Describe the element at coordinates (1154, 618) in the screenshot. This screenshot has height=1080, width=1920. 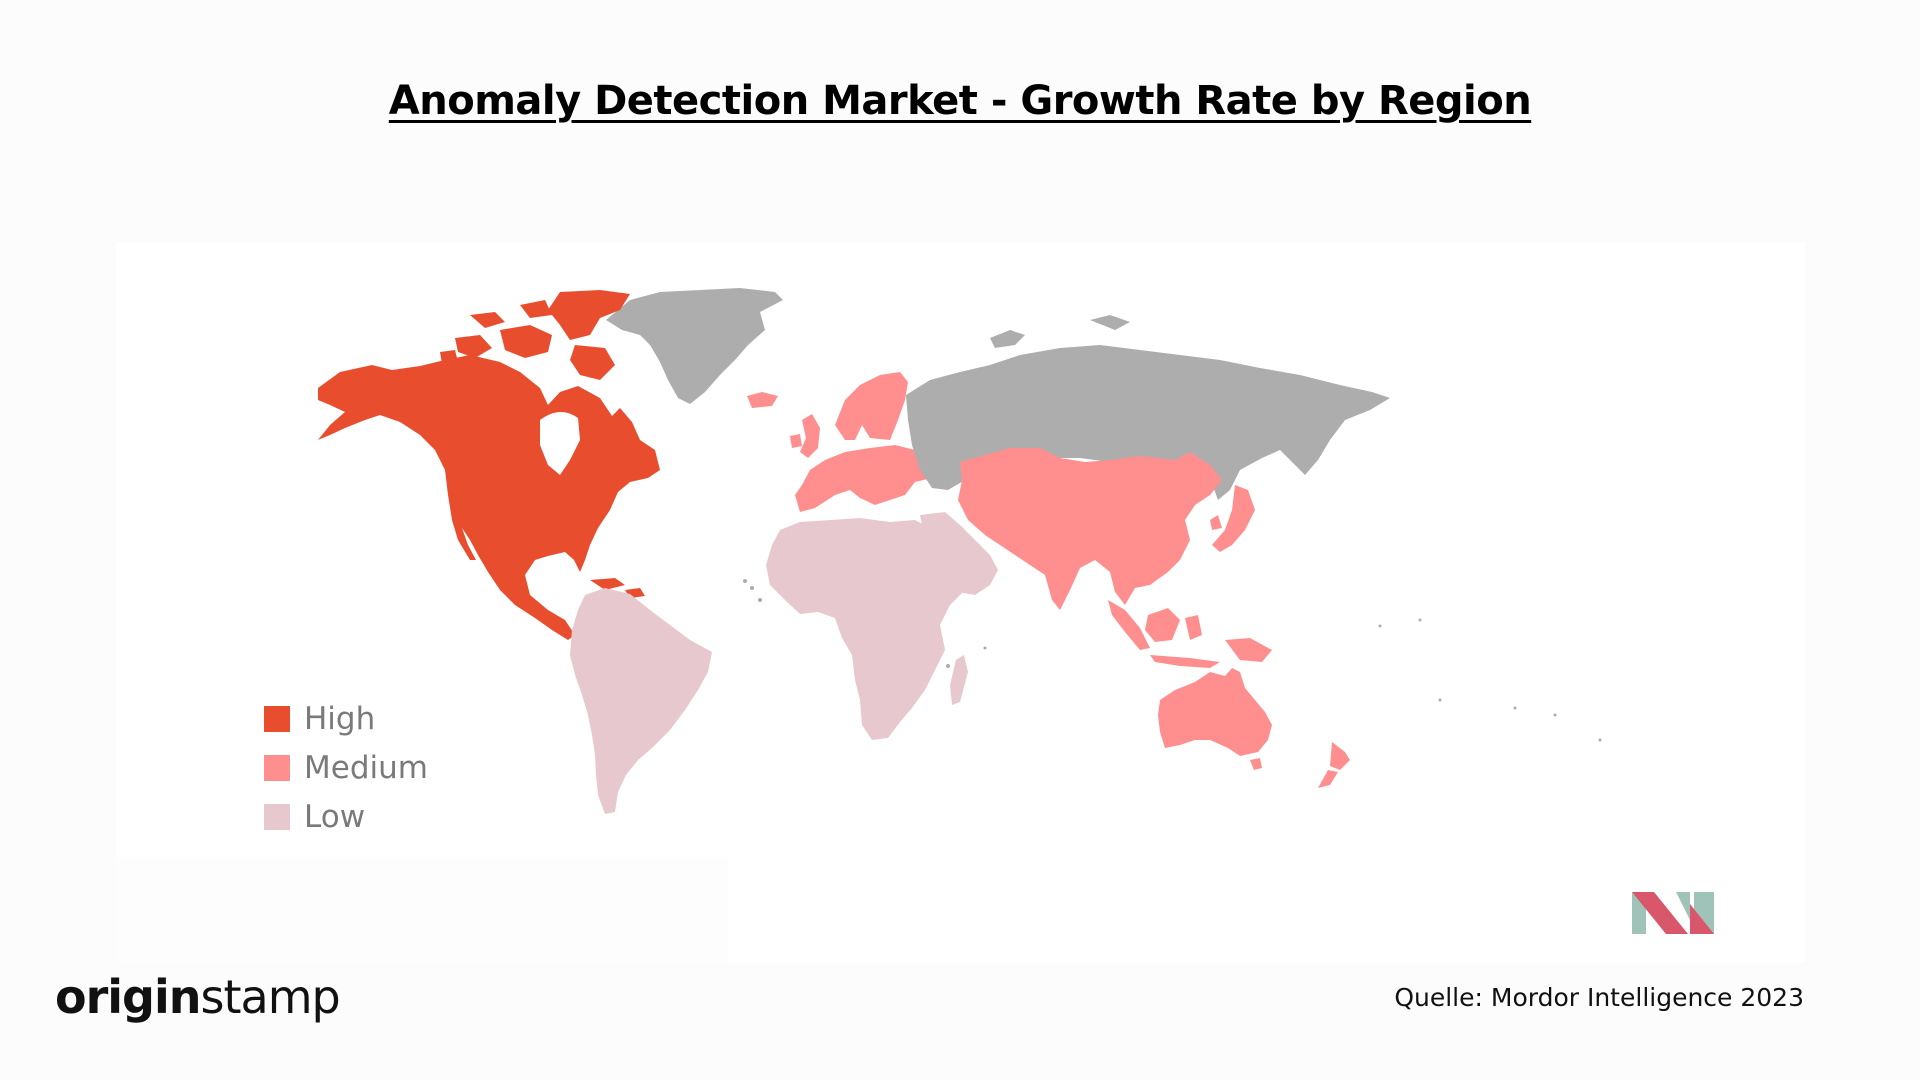
I see `region-asia-pacific` at that location.